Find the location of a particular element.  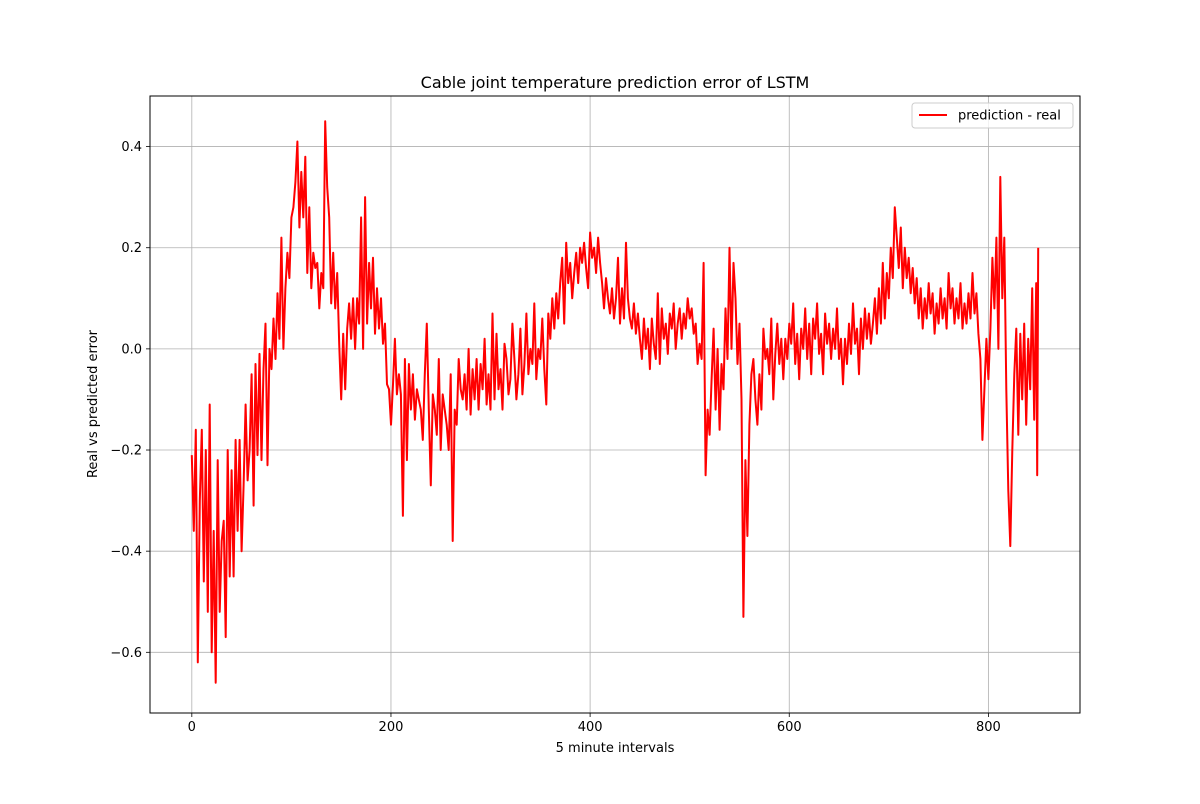

y-tick-label: −0.6 is located at coordinates (126, 653).